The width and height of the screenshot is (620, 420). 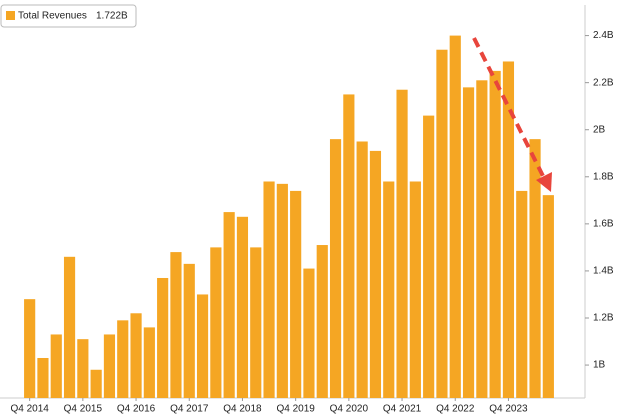 I want to click on x-tick-label: Q4 2018, so click(x=242, y=409).